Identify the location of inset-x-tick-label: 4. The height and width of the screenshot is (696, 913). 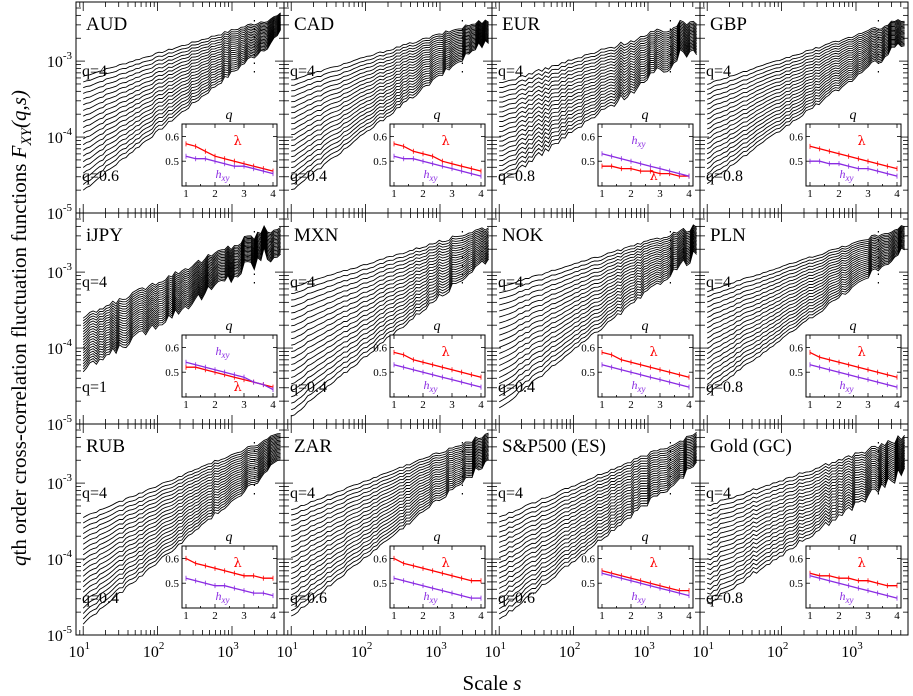
(481, 616).